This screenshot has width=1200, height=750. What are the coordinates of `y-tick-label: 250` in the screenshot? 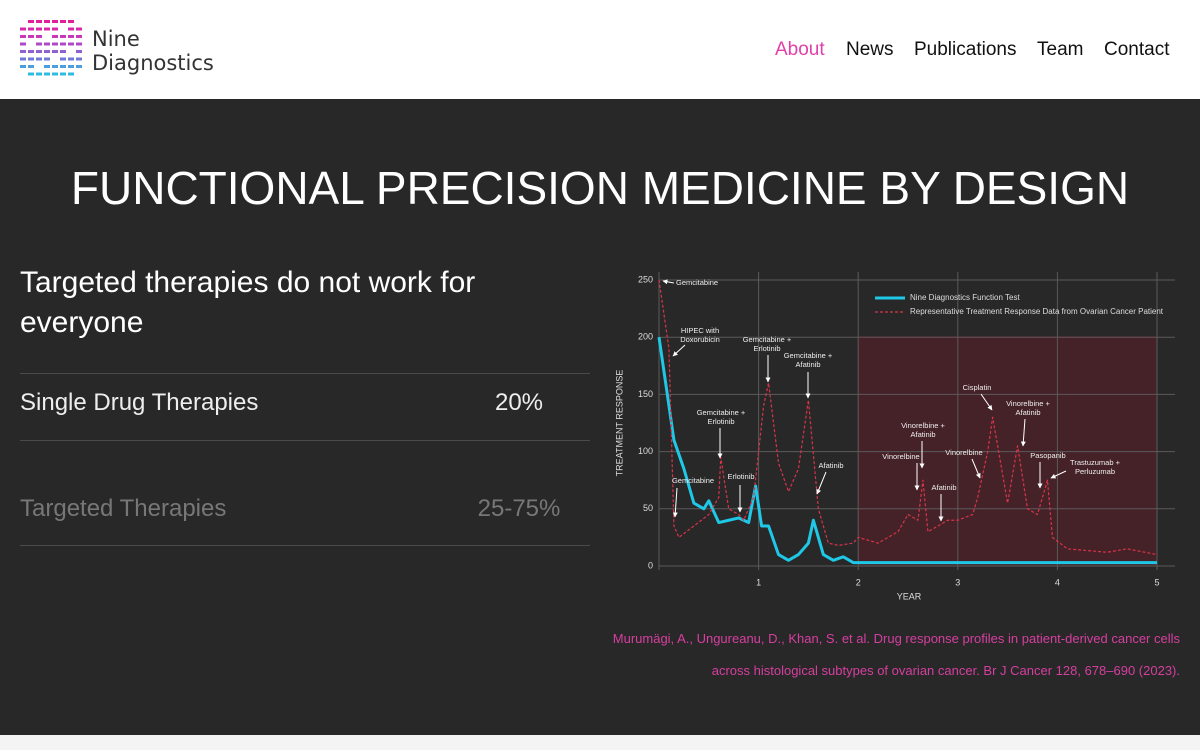 It's located at (645, 279).